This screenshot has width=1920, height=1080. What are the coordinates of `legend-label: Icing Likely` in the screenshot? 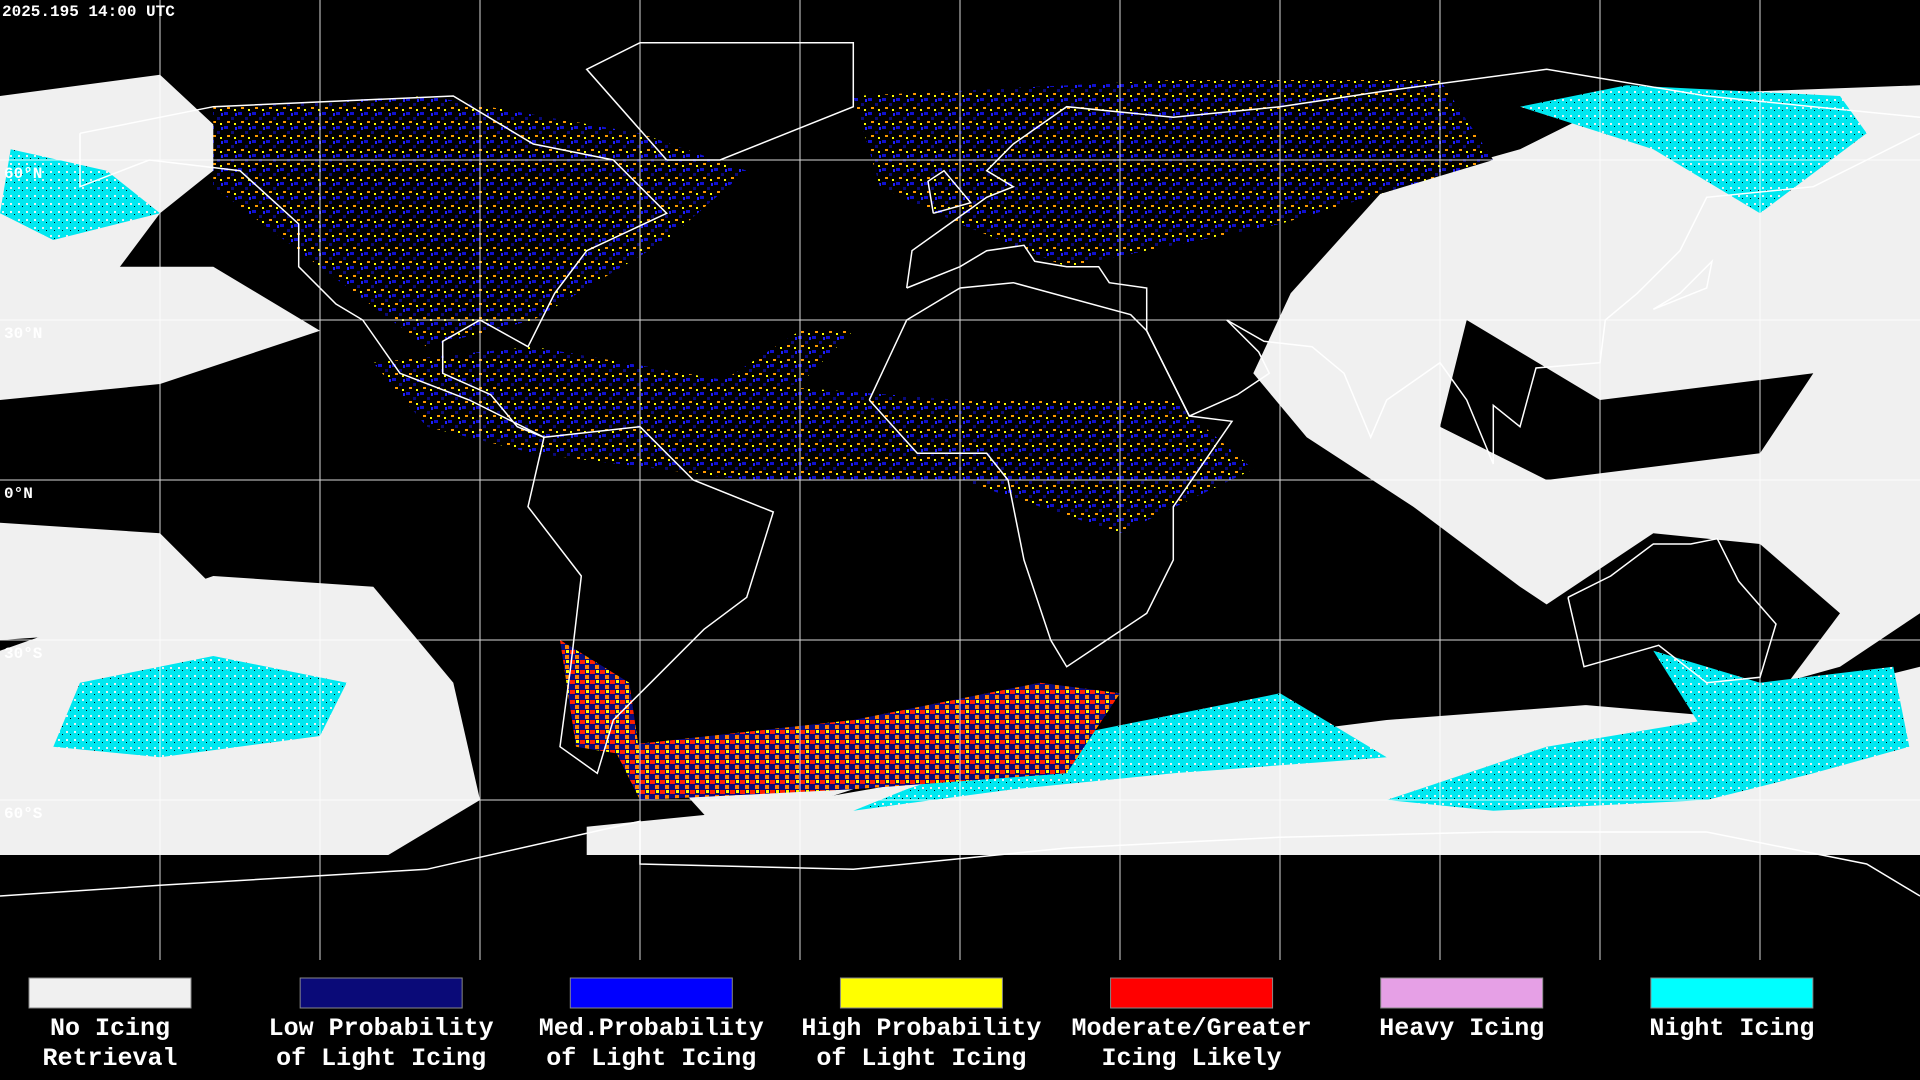 It's located at (1192, 1058).